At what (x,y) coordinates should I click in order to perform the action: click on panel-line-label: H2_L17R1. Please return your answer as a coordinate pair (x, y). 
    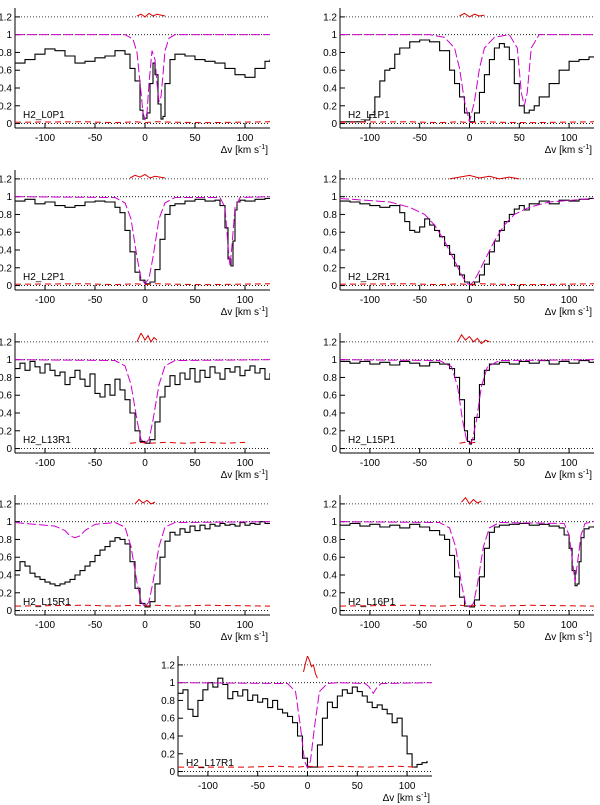
    Looking at the image, I should click on (210, 763).